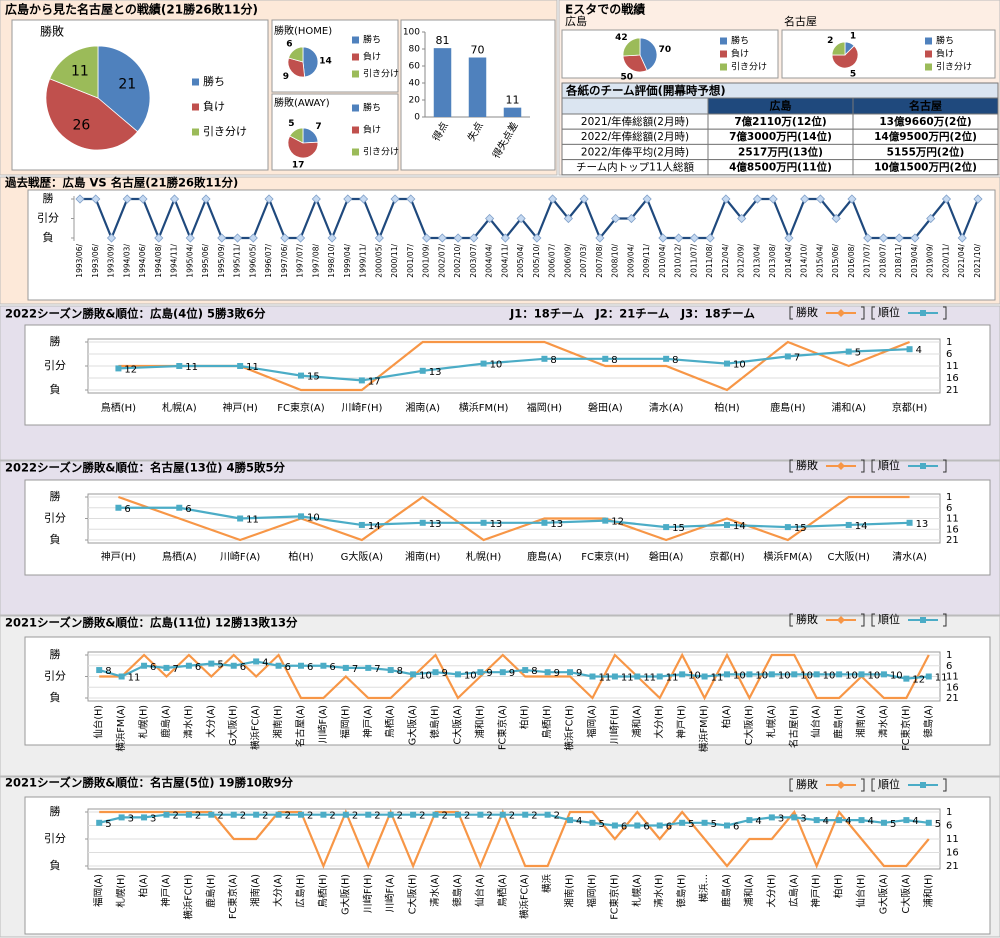  What do you see at coordinates (599, 261) in the screenshot?
I see `x-tick-label: 2007/08/` at bounding box center [599, 261].